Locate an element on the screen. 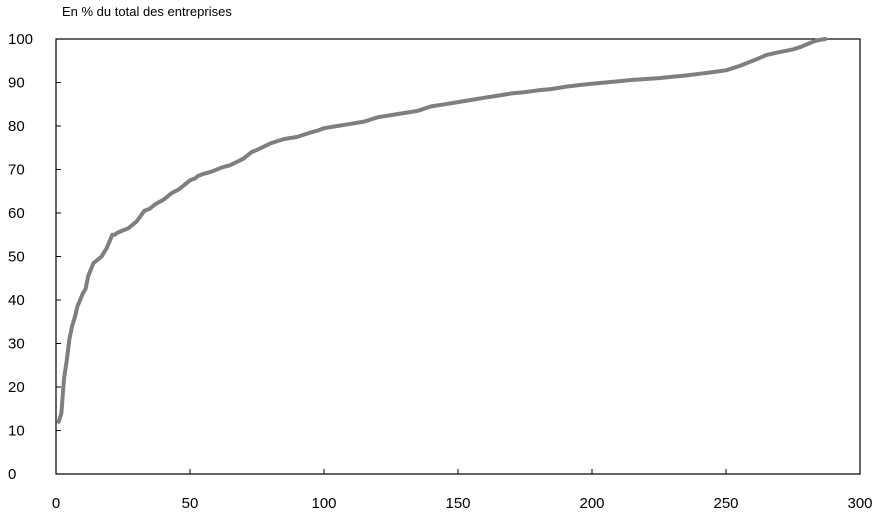  x-tick-label: 300 is located at coordinates (859, 503).